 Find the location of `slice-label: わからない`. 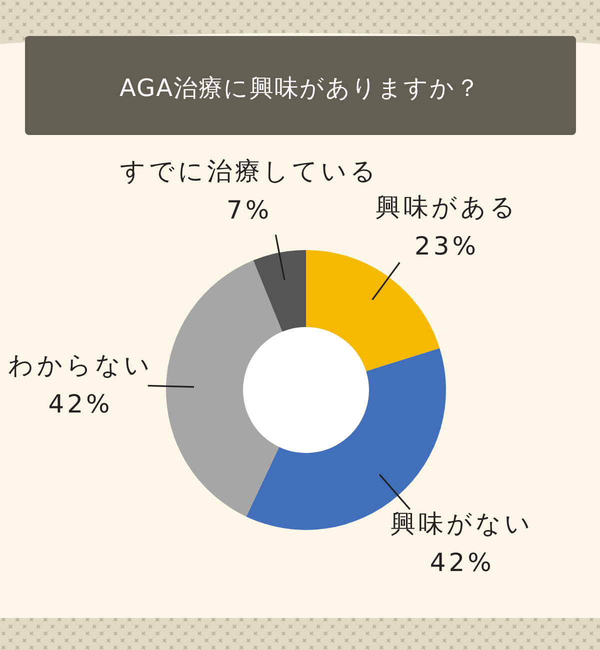

slice-label: わからない is located at coordinates (80, 365).